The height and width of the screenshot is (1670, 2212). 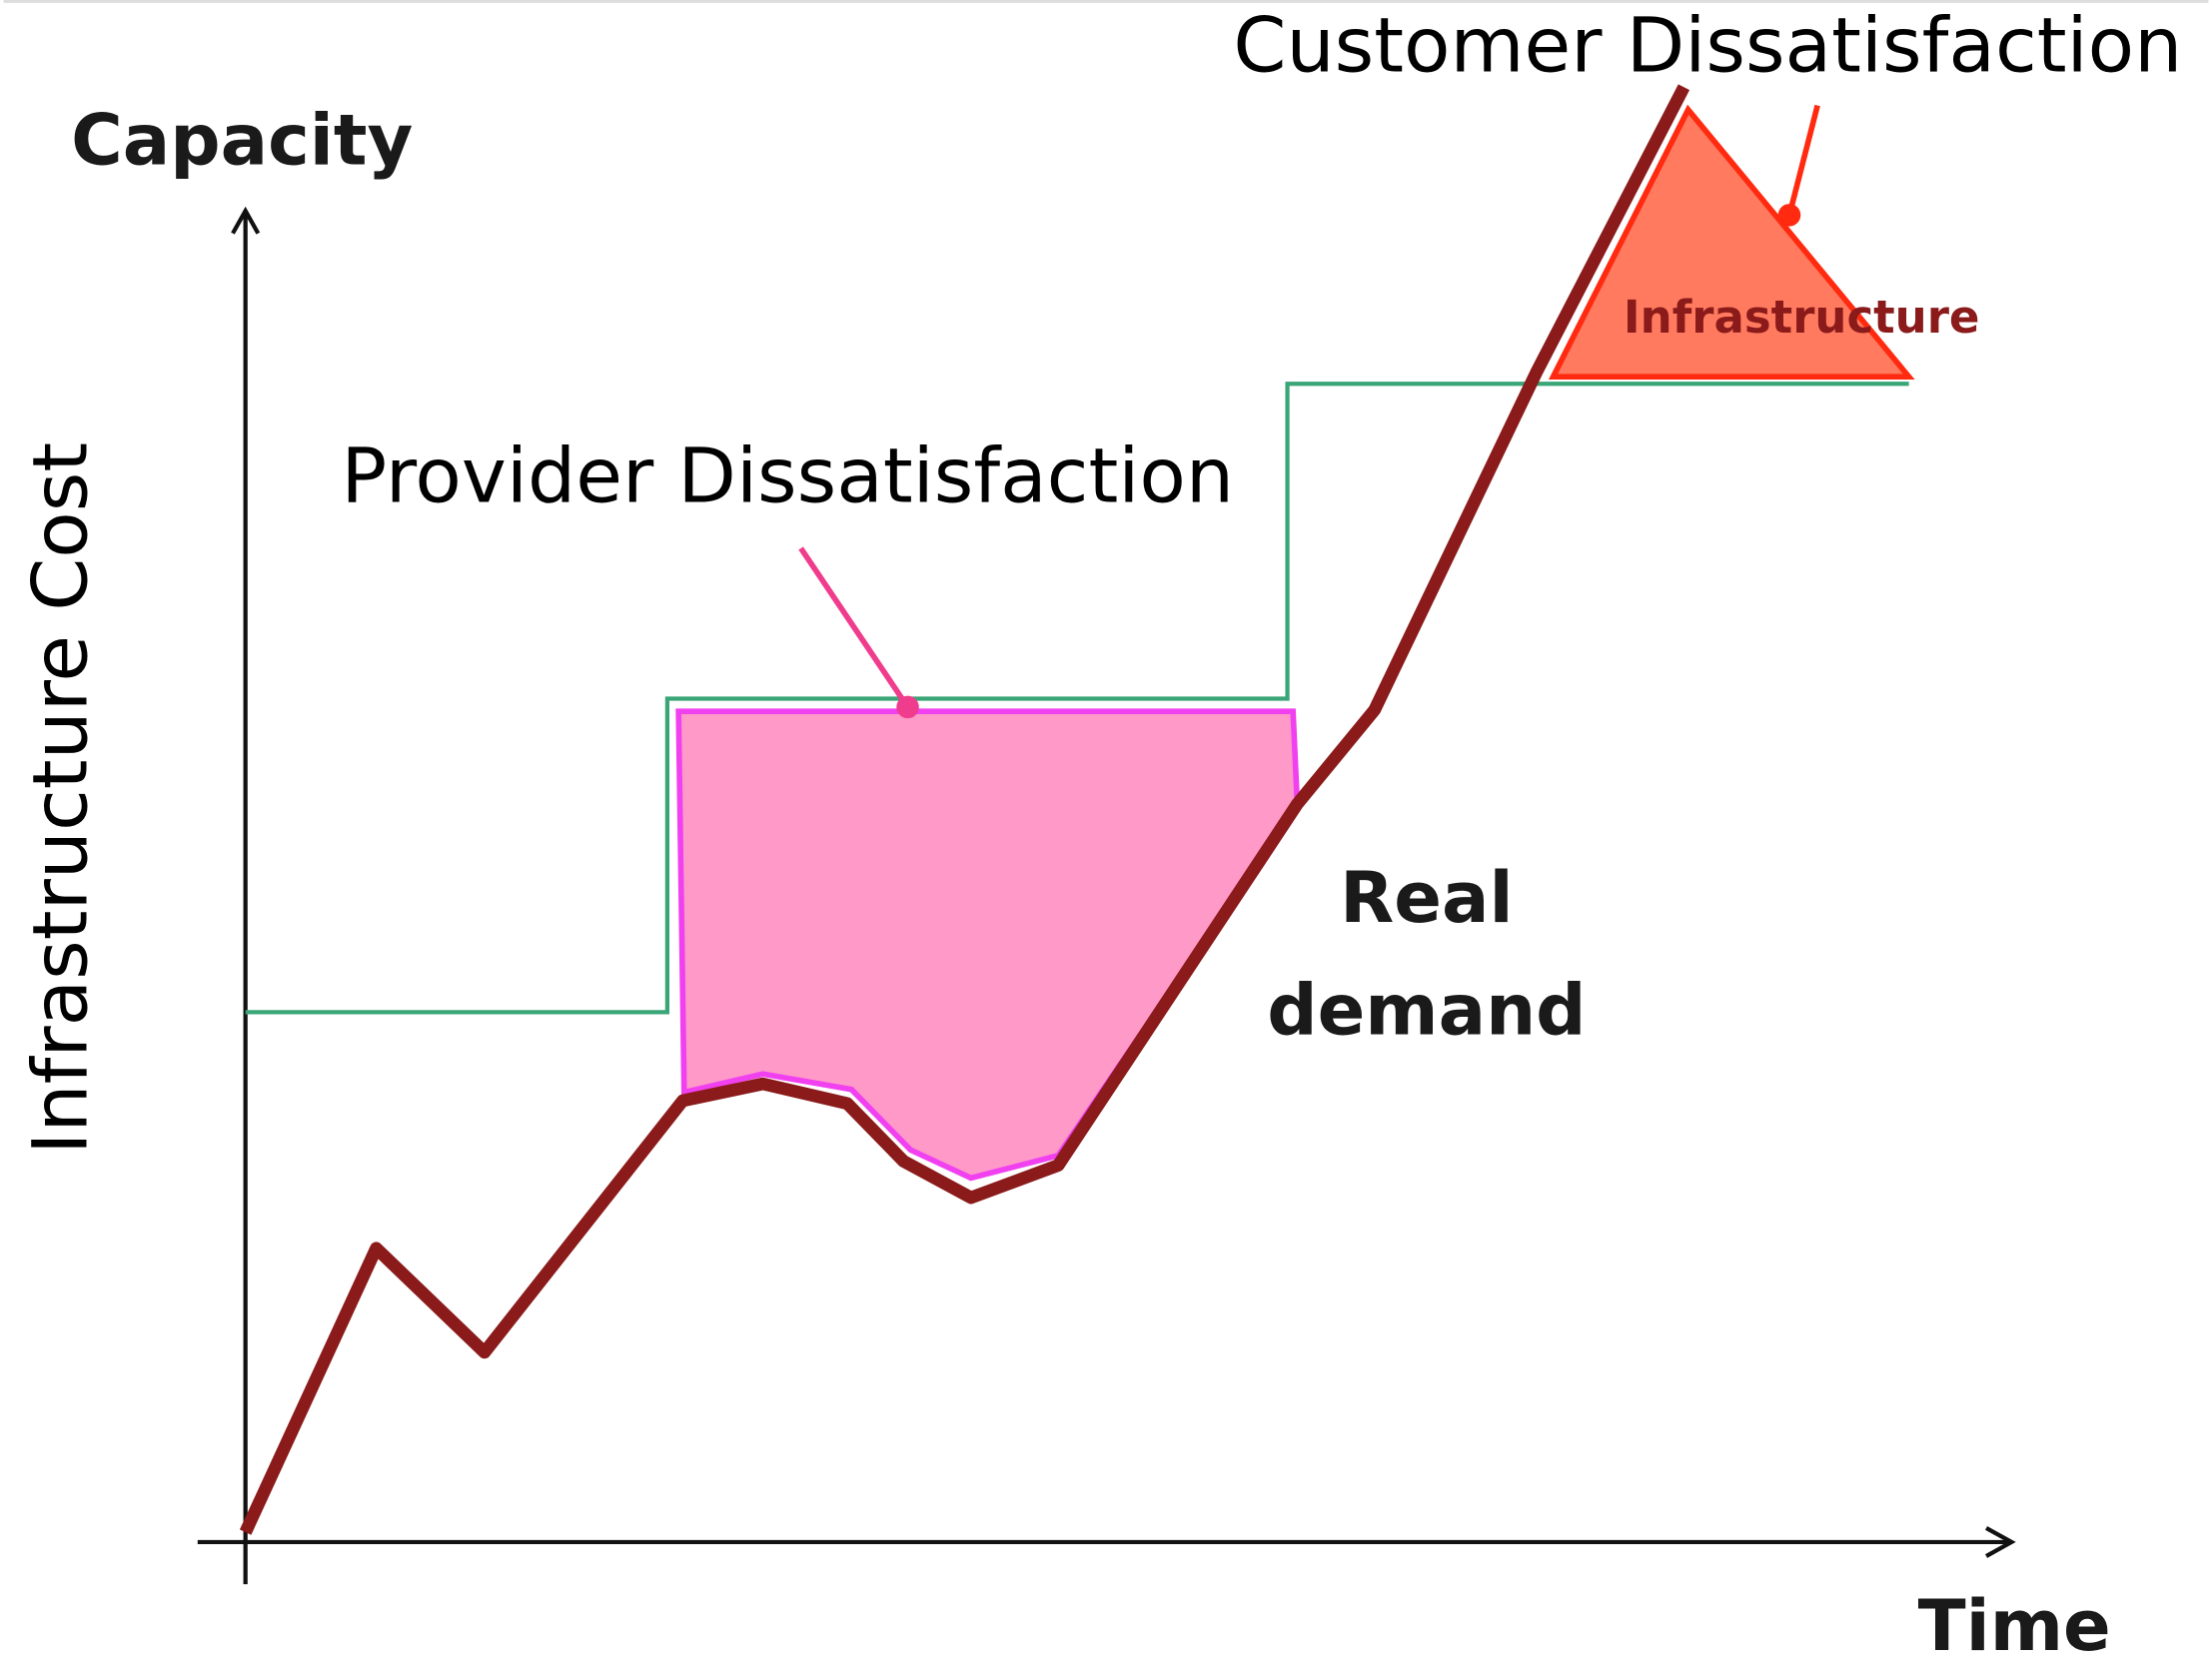 I want to click on demand-label: demand, so click(x=1426, y=1011).